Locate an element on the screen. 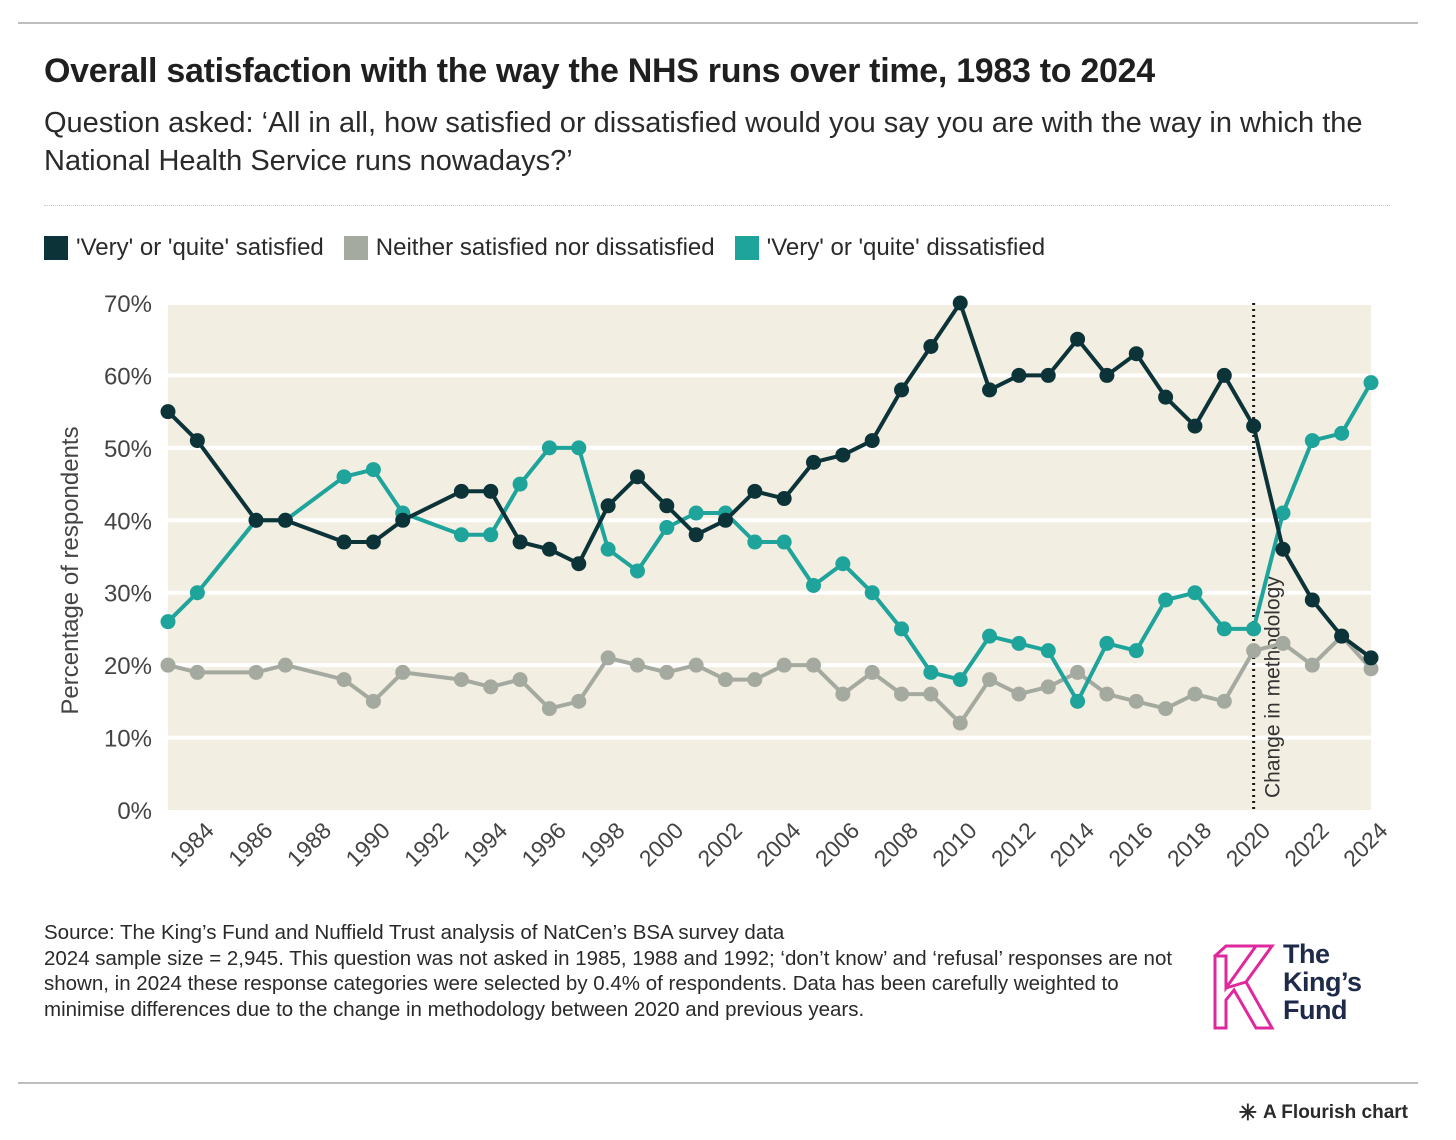 Image resolution: width=1456 pixels, height=1140 pixels. x-tick-label: 1992 is located at coordinates (426, 844).